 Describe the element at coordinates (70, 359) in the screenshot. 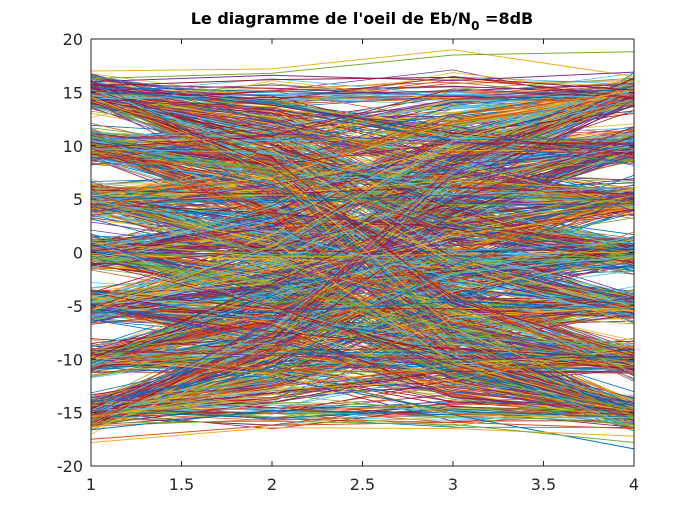

I see `y-tick-label: -10` at that location.